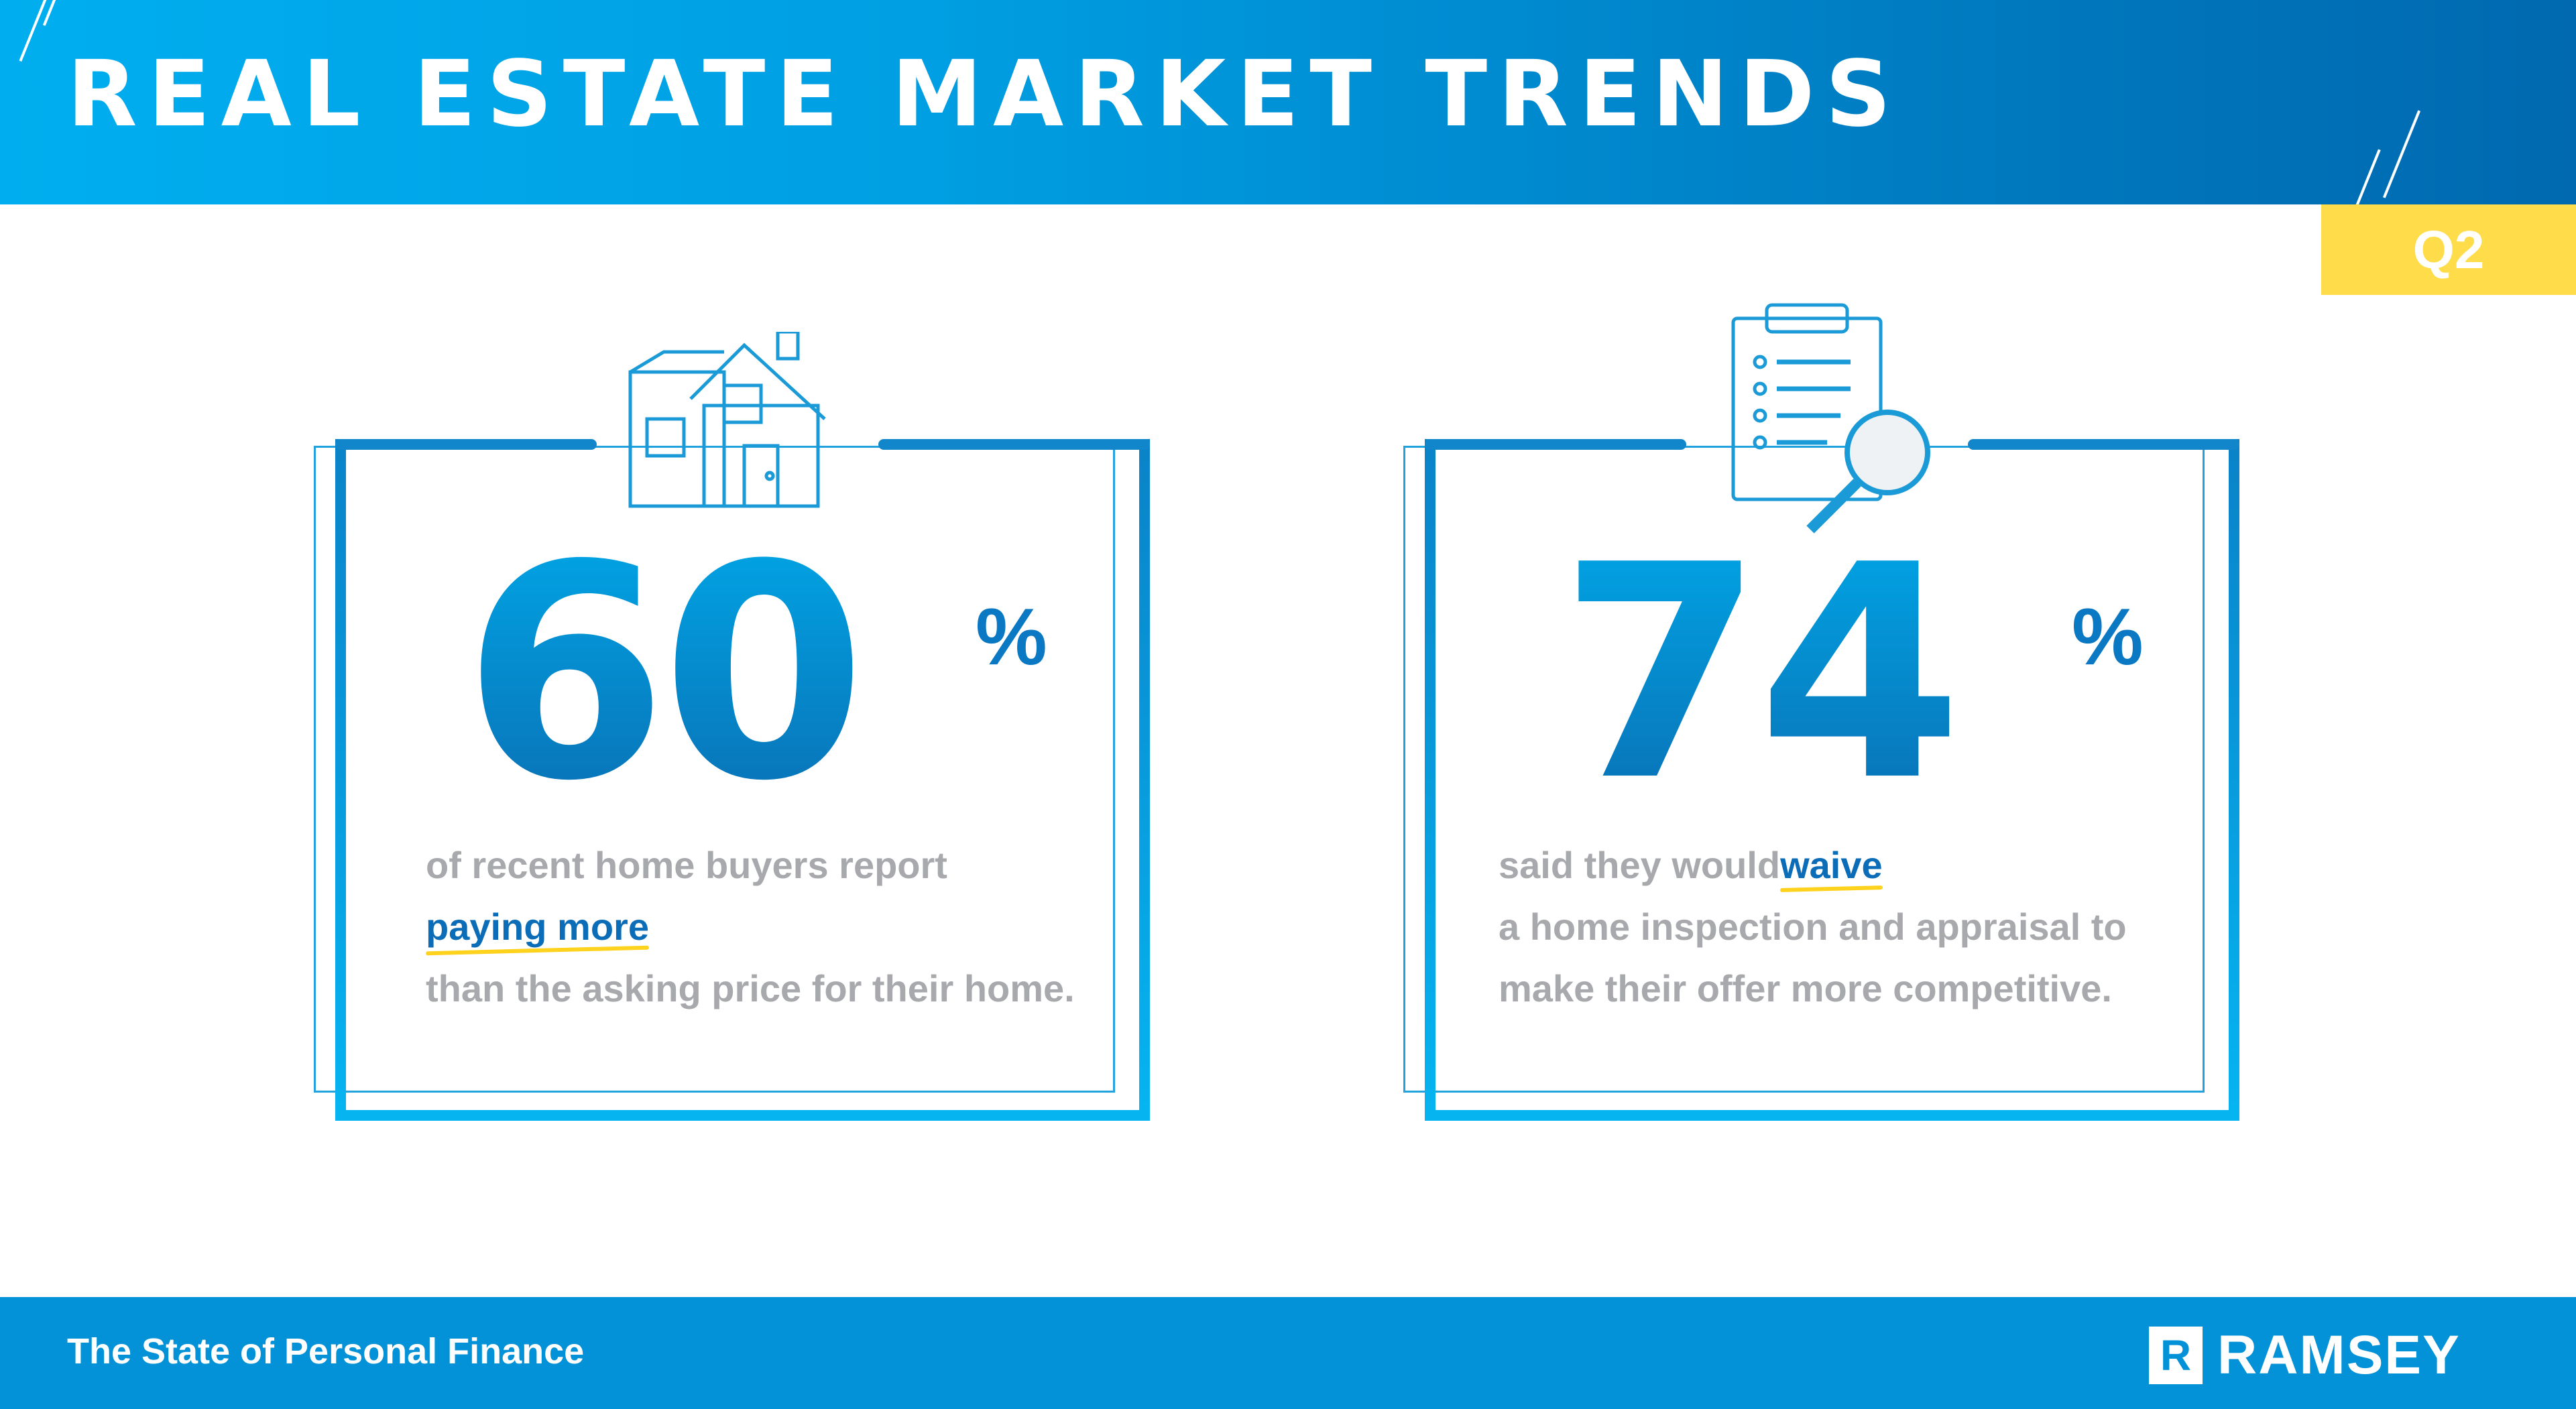 The image size is (2576, 1409). I want to click on desc-highlight: waive, so click(1831, 865).